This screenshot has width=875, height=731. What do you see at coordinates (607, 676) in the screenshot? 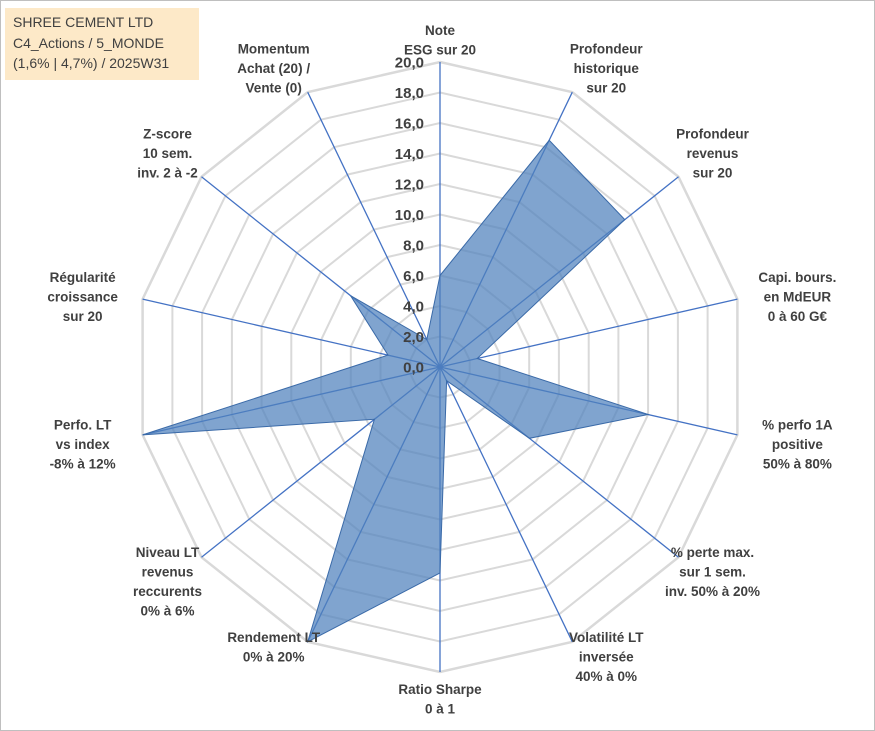
I see `axis-label-line: 40% à 0%` at bounding box center [607, 676].